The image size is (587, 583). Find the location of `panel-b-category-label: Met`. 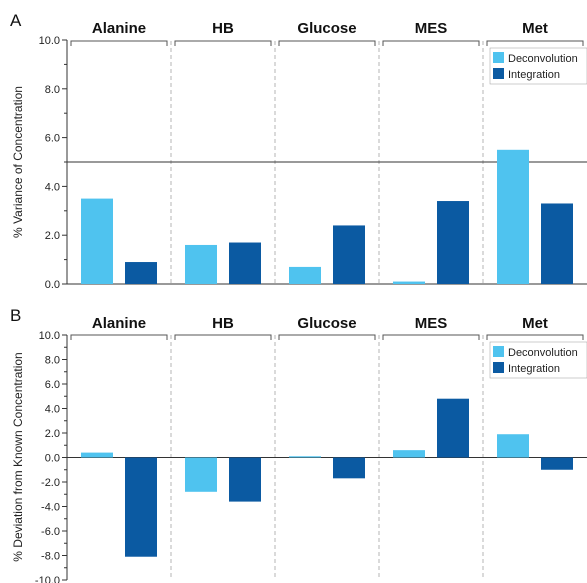

panel-b-category-label: Met is located at coordinates (535, 323).